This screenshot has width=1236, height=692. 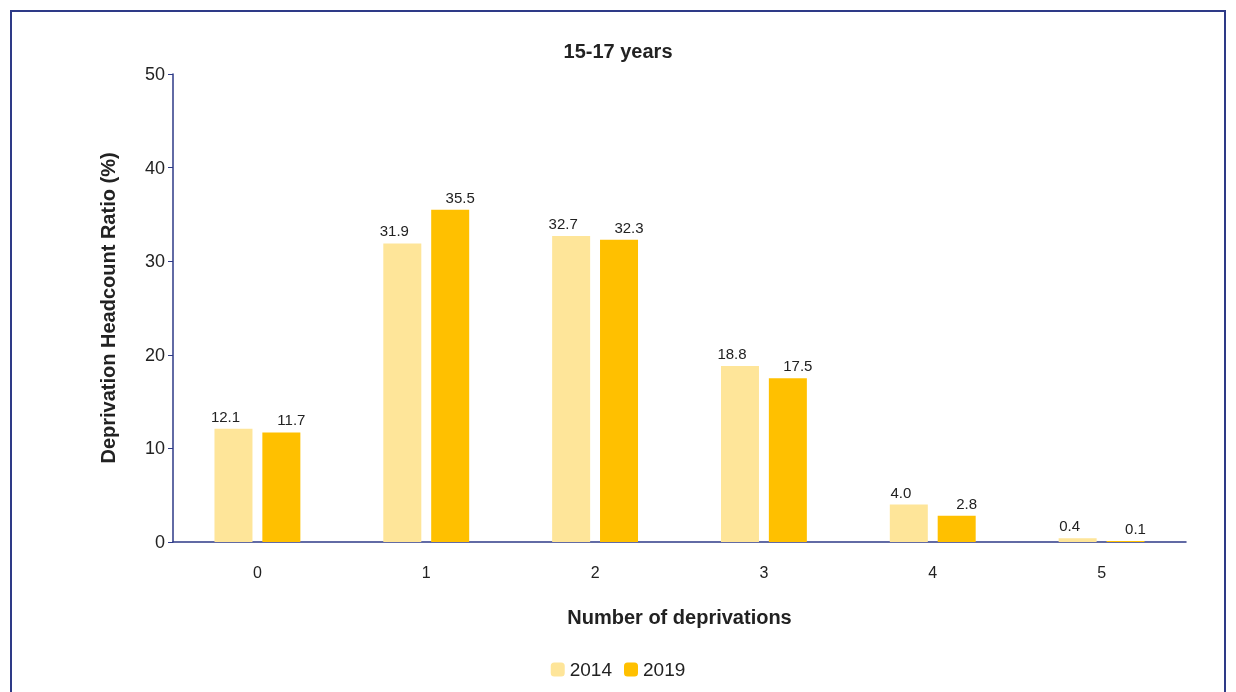 I want to click on x-tick-label: 3, so click(x=764, y=572).